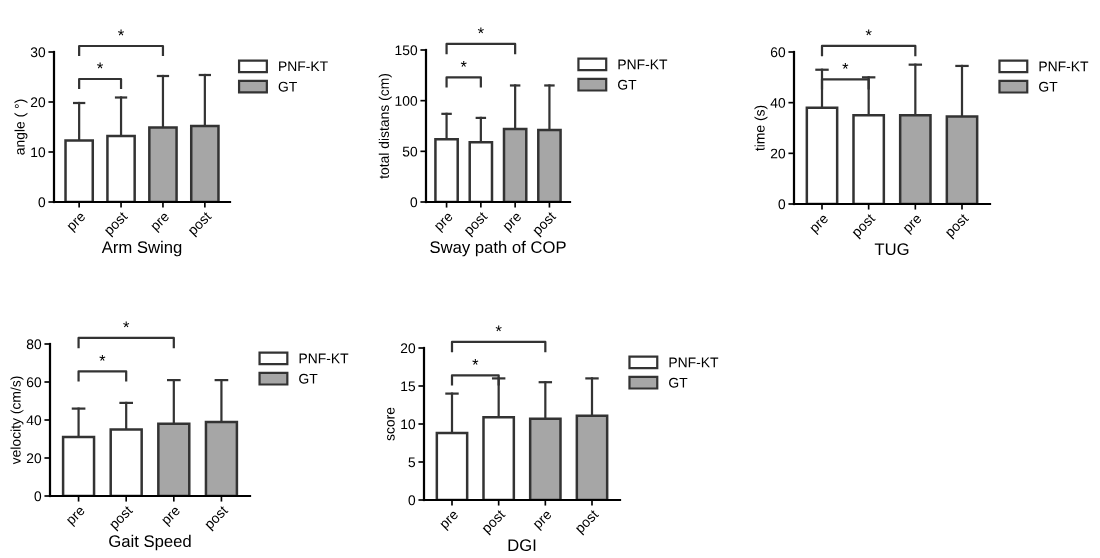 The width and height of the screenshot is (1100, 558). What do you see at coordinates (522, 545) in the screenshot?
I see `x-axis-title: DGI` at bounding box center [522, 545].